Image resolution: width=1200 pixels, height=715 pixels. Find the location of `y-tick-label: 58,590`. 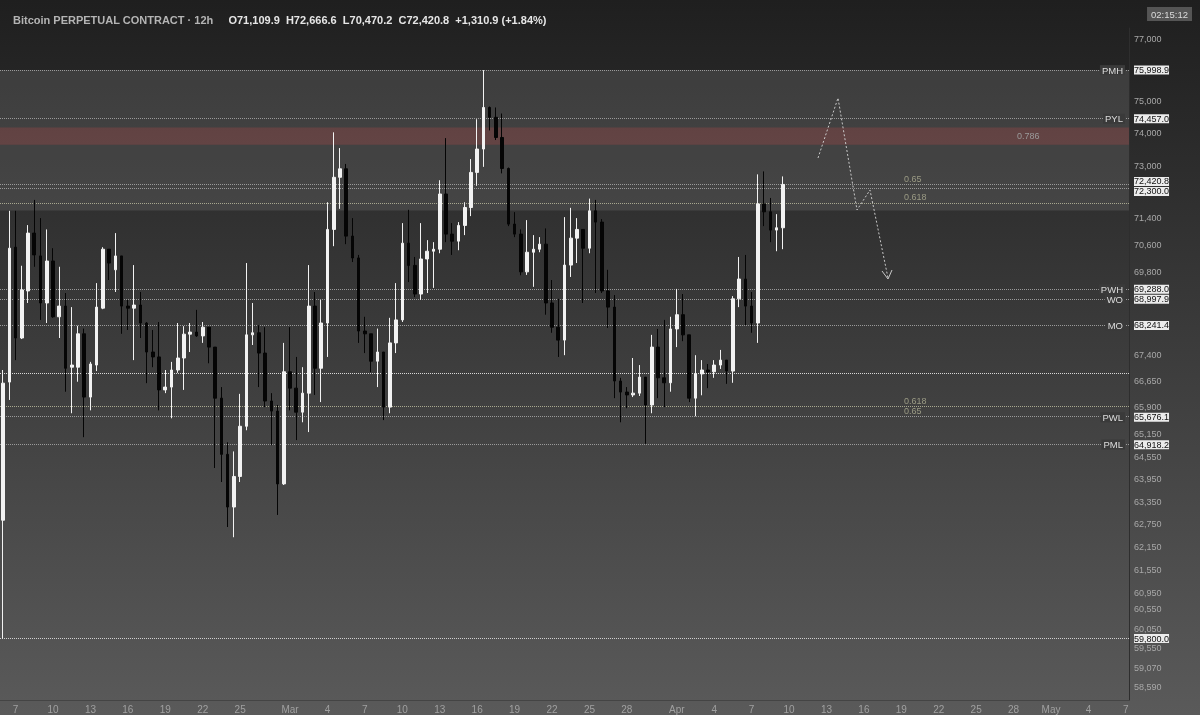

y-tick-label: 58,590 is located at coordinates (1148, 687).